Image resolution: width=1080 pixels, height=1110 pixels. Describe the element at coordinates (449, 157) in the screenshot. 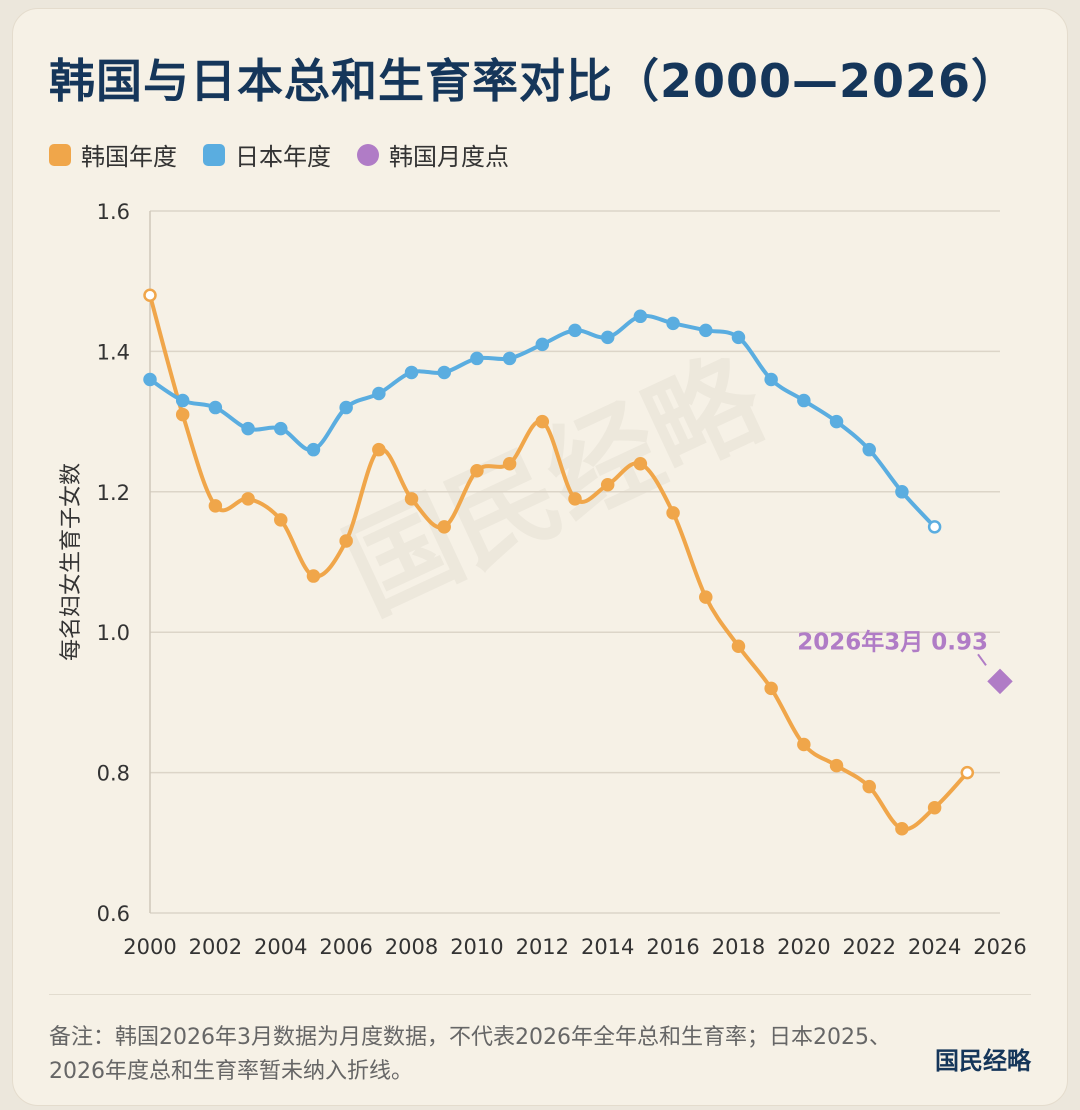

I see `legend-label-korea-monthly: 韩国月度点` at that location.